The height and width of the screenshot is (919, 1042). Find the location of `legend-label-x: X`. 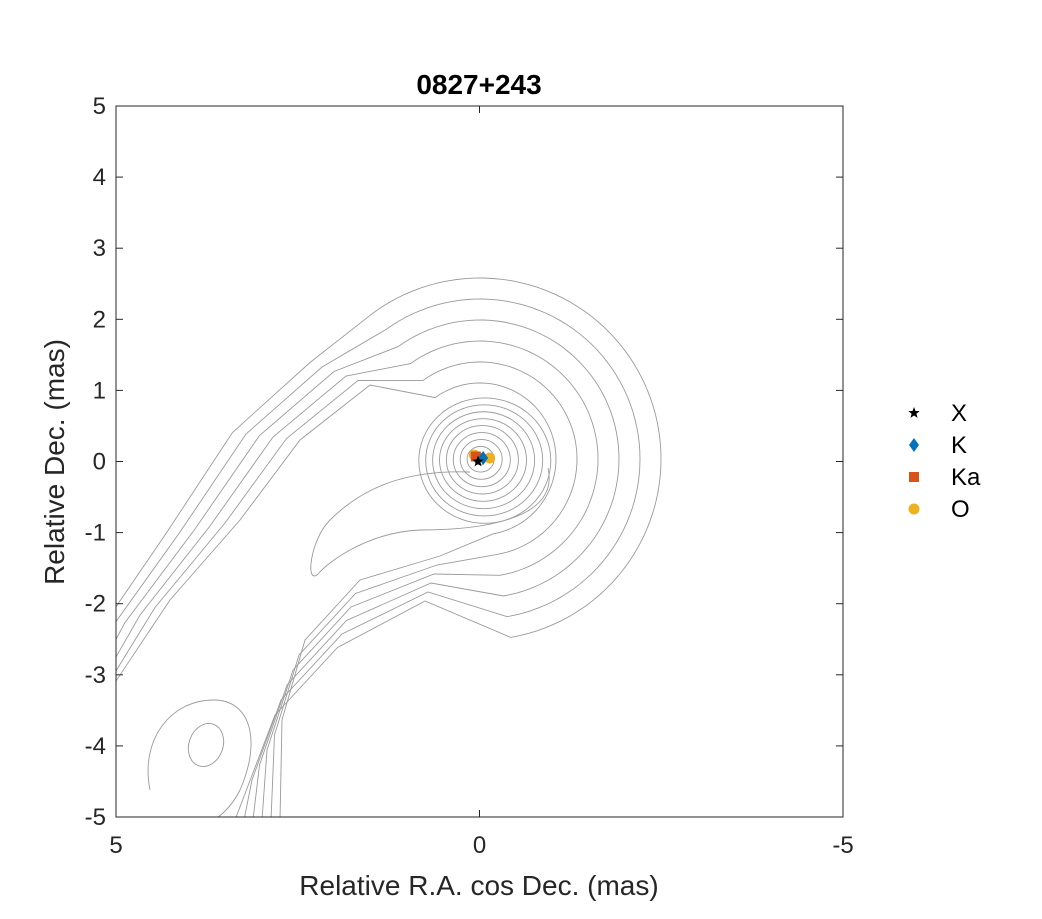

legend-label-x: X is located at coordinates (959, 413).